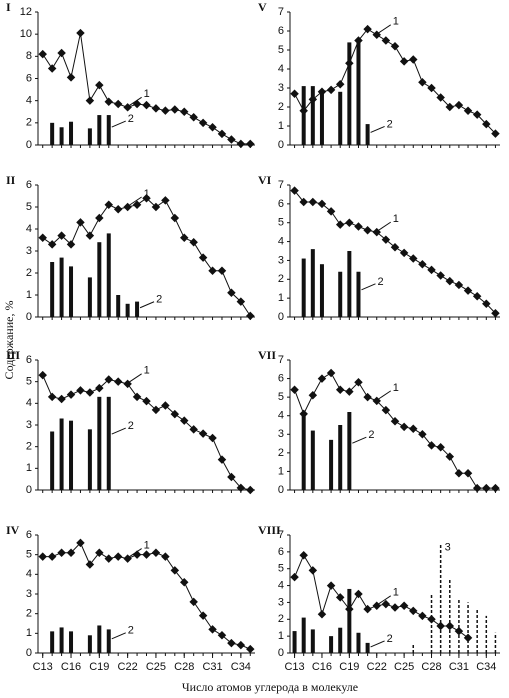 This screenshot has width=509, height=698. Describe the element at coordinates (184, 667) in the screenshot. I see `x-tick-label: C28` at that location.